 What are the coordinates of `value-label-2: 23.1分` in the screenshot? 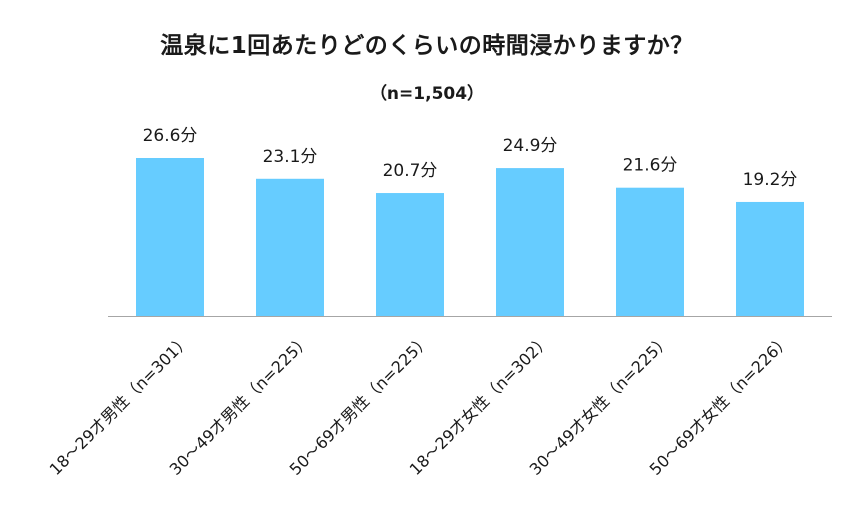 It's located at (290, 157).